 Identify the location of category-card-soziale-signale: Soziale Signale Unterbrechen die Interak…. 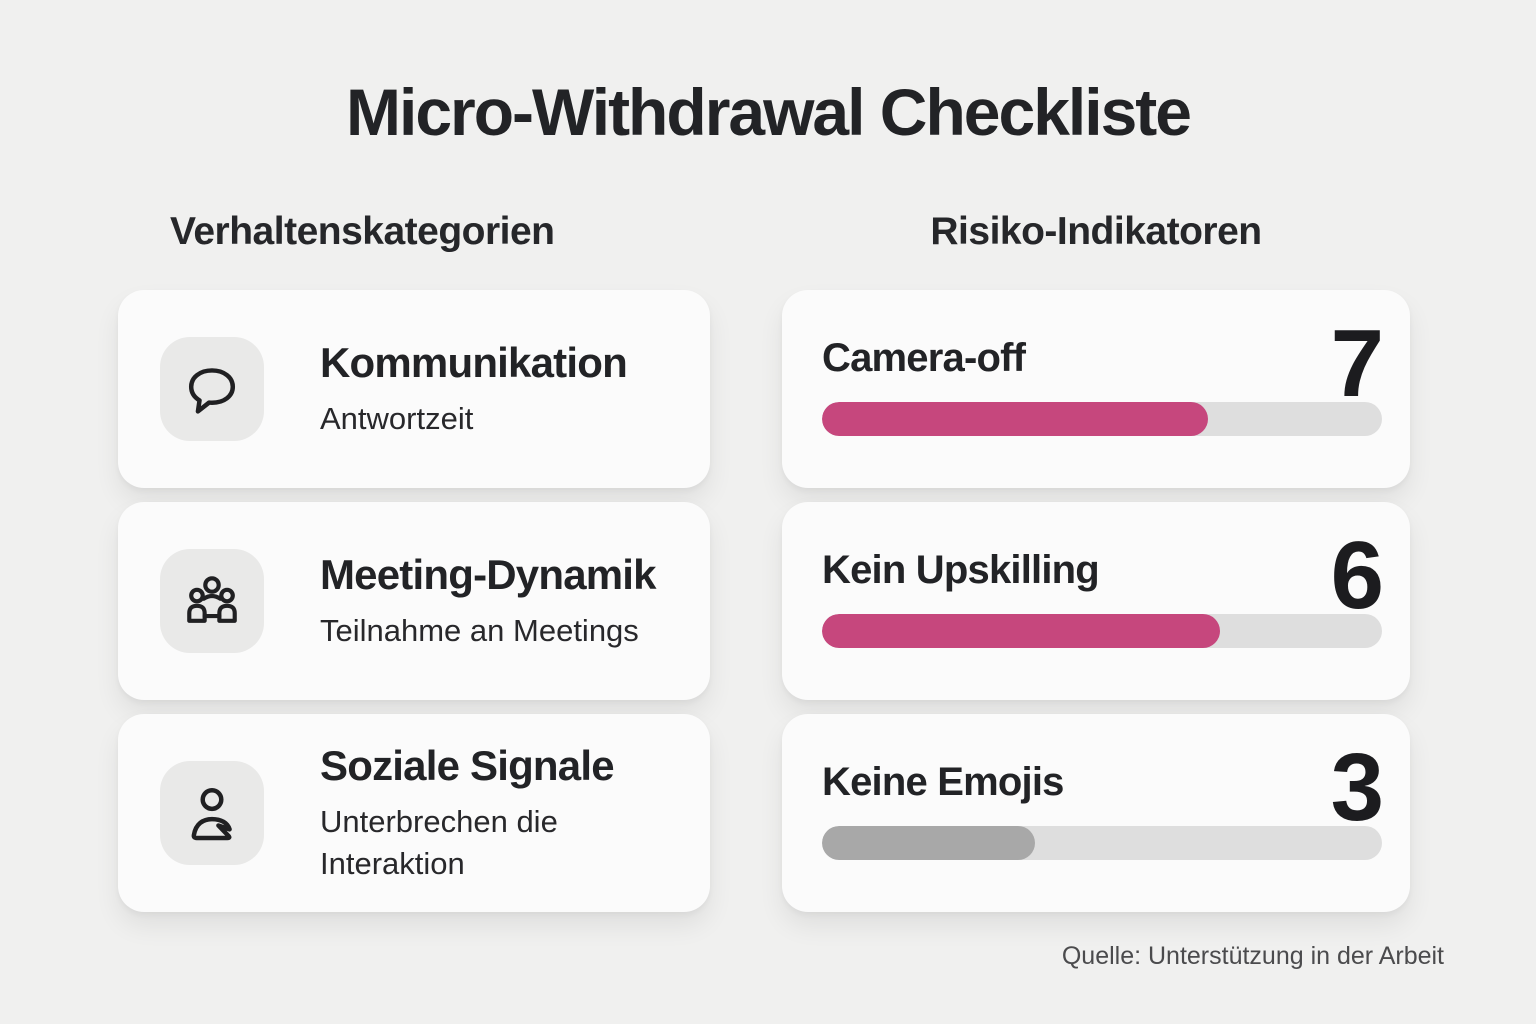
(414, 813).